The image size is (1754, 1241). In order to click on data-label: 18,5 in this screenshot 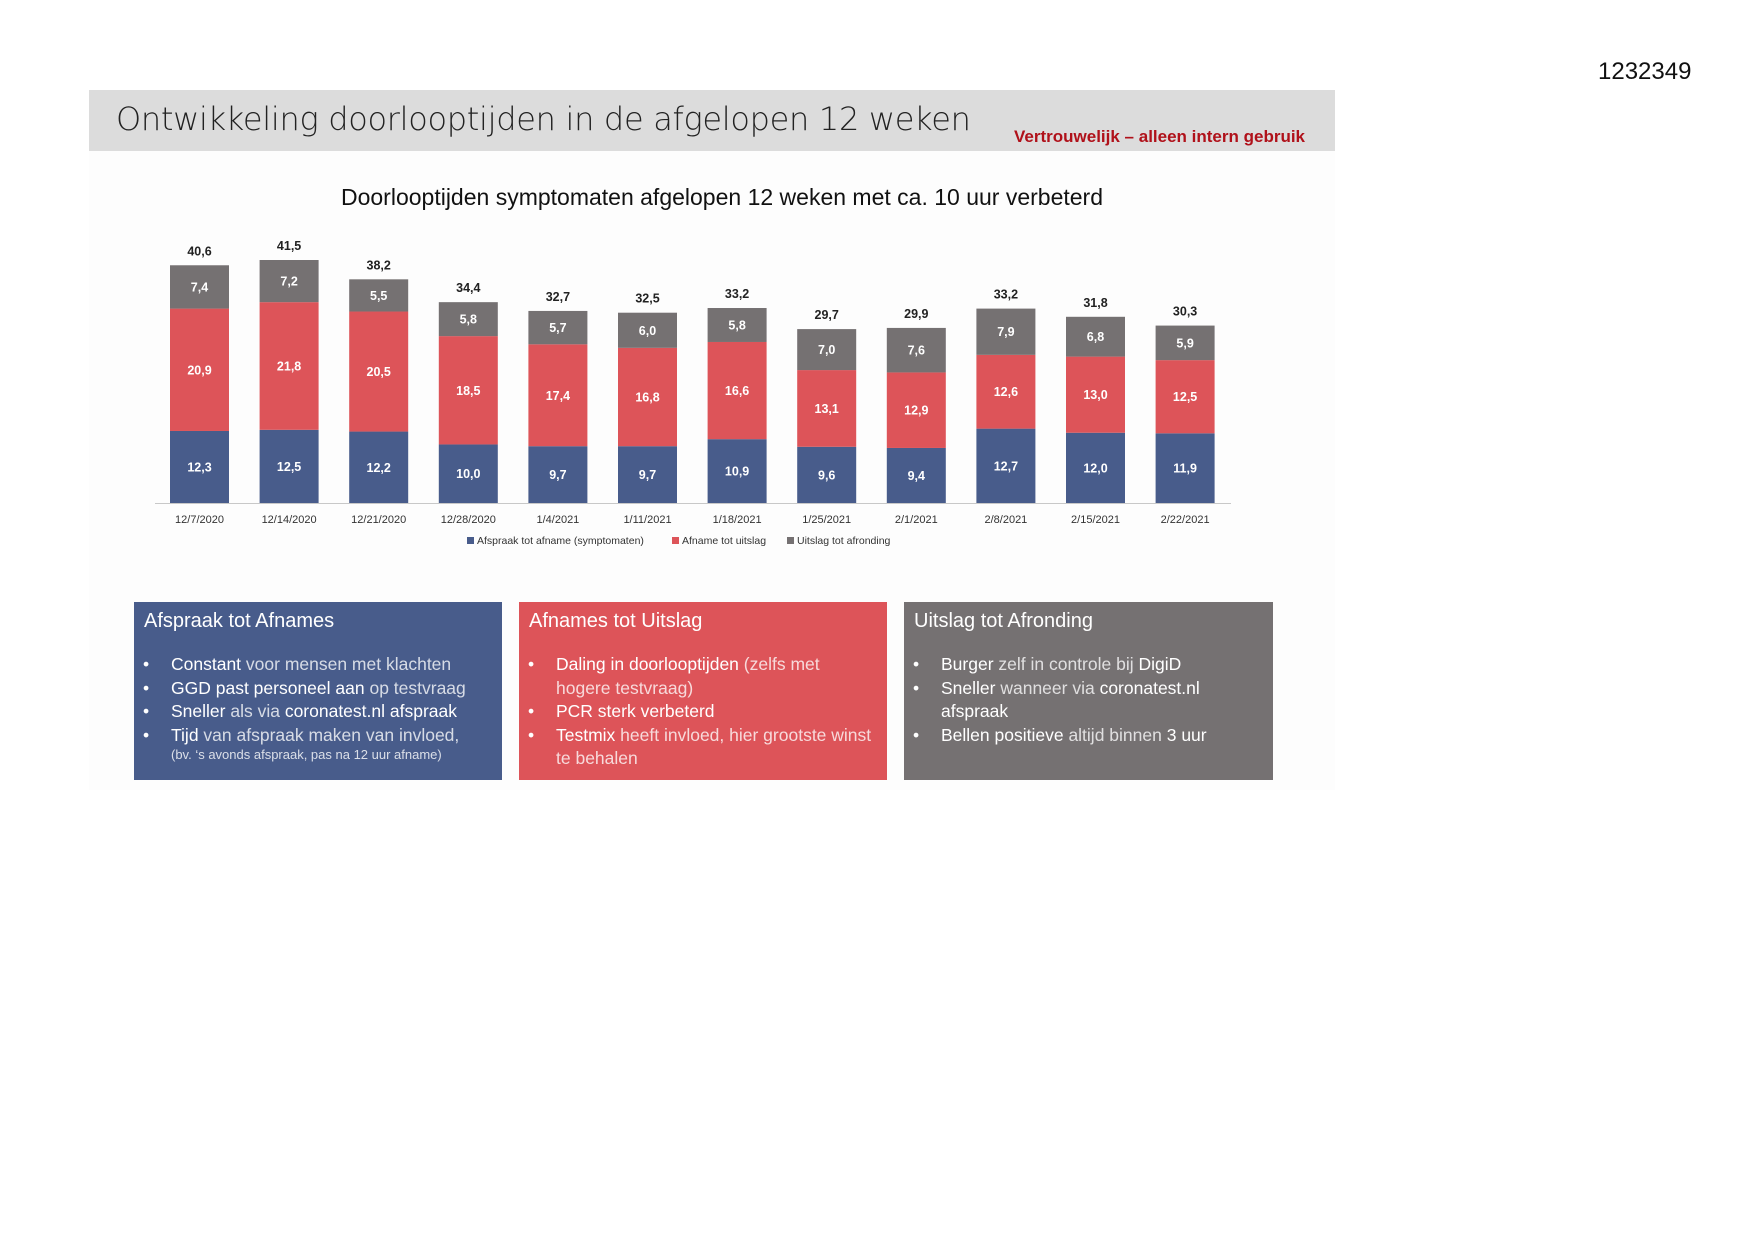, I will do `click(468, 391)`.